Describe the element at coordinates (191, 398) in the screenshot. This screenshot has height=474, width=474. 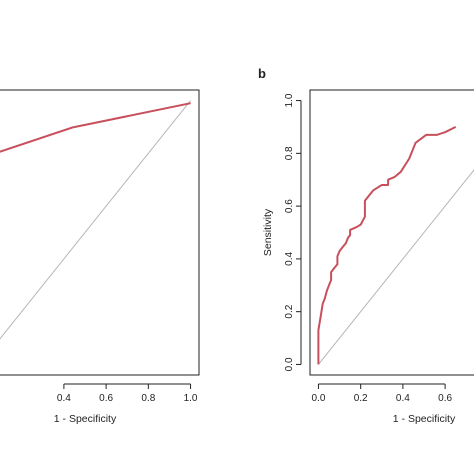
I see `x-tick-label: 1.0` at that location.